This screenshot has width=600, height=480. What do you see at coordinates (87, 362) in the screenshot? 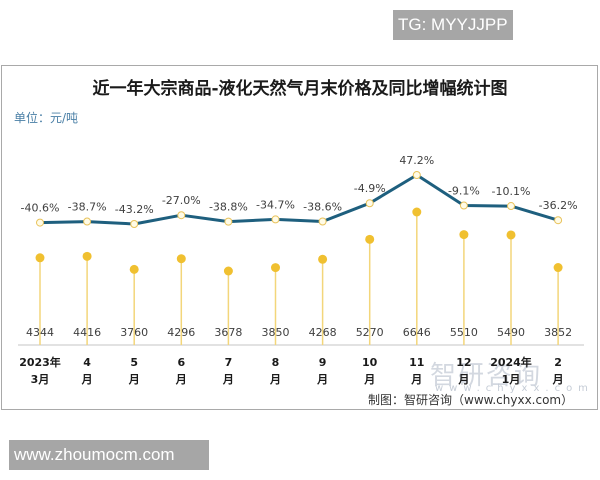
I see `x-tick-label: 4` at bounding box center [87, 362].